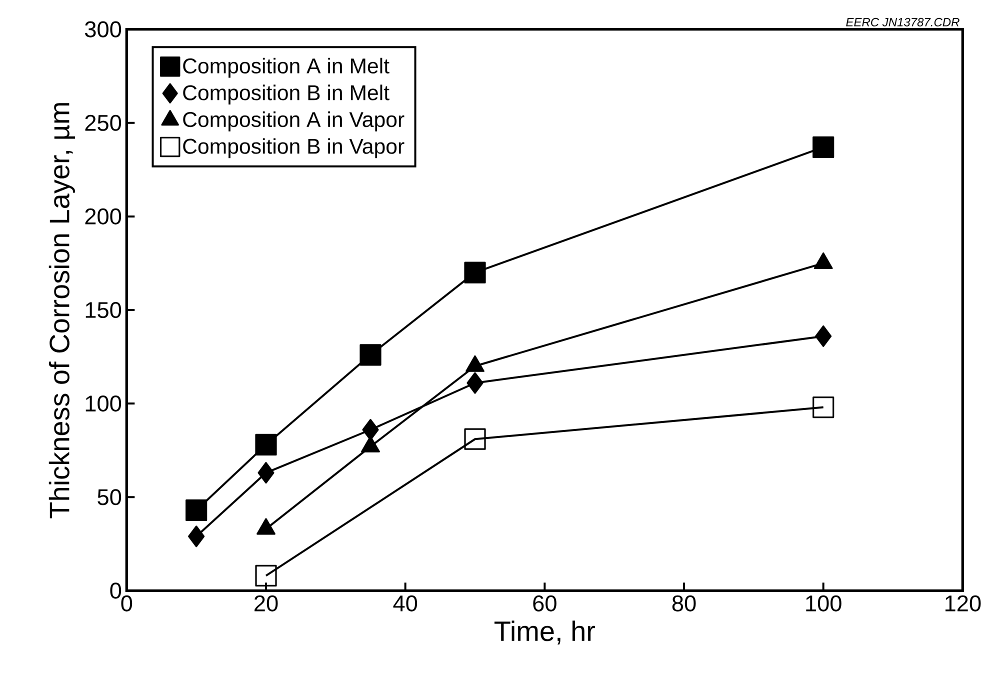 Image resolution: width=988 pixels, height=683 pixels. What do you see at coordinates (545, 632) in the screenshot?
I see `x-axis-title: Time, hr` at bounding box center [545, 632].